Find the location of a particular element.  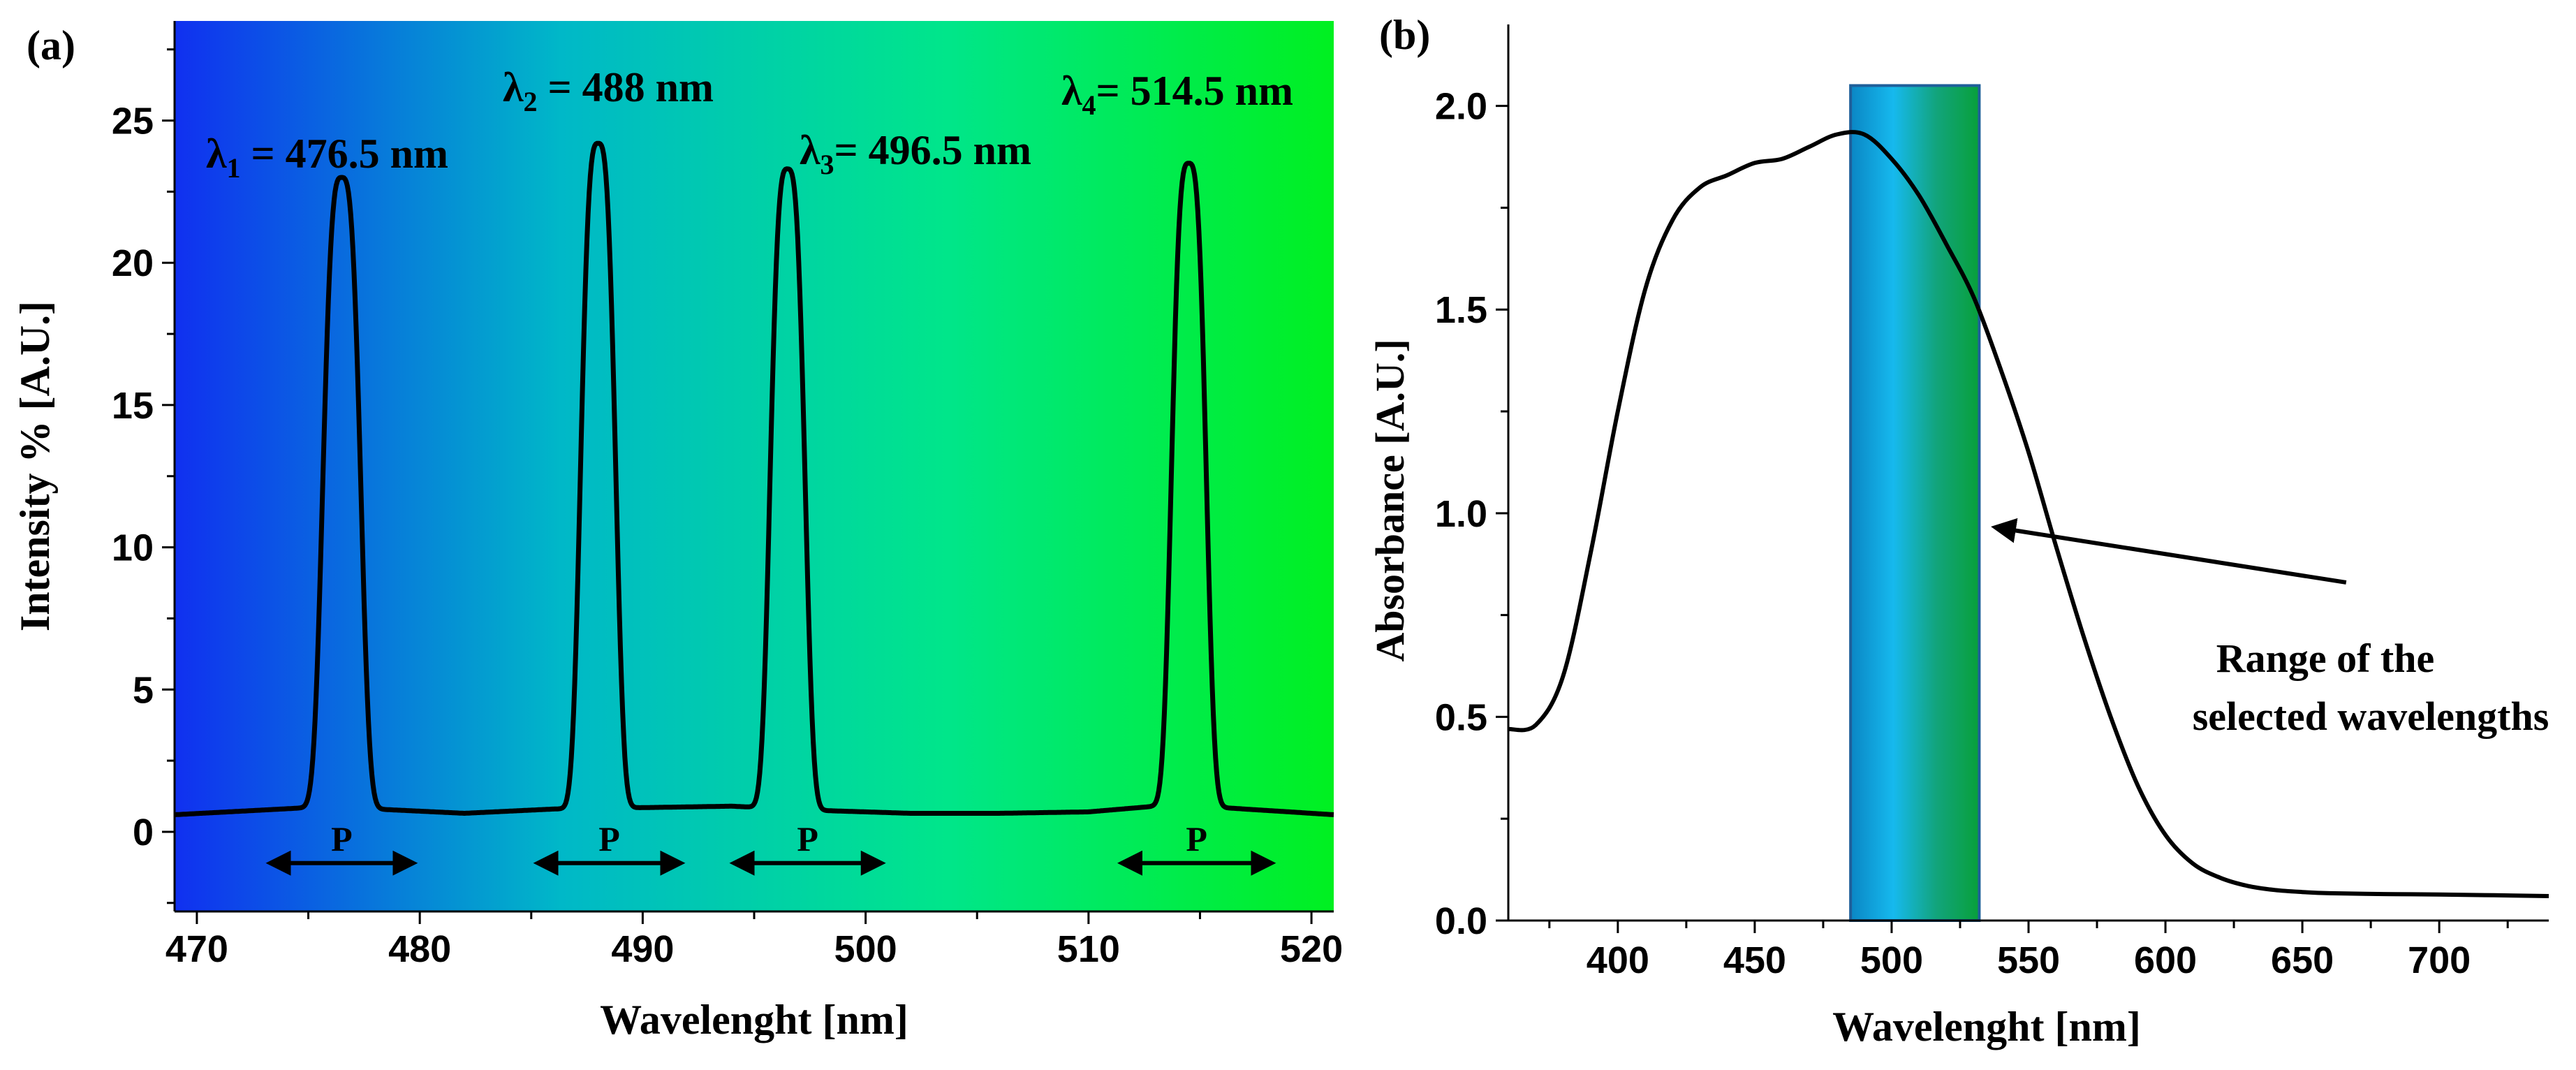

y-tick-label-0: 0 is located at coordinates (143, 833).